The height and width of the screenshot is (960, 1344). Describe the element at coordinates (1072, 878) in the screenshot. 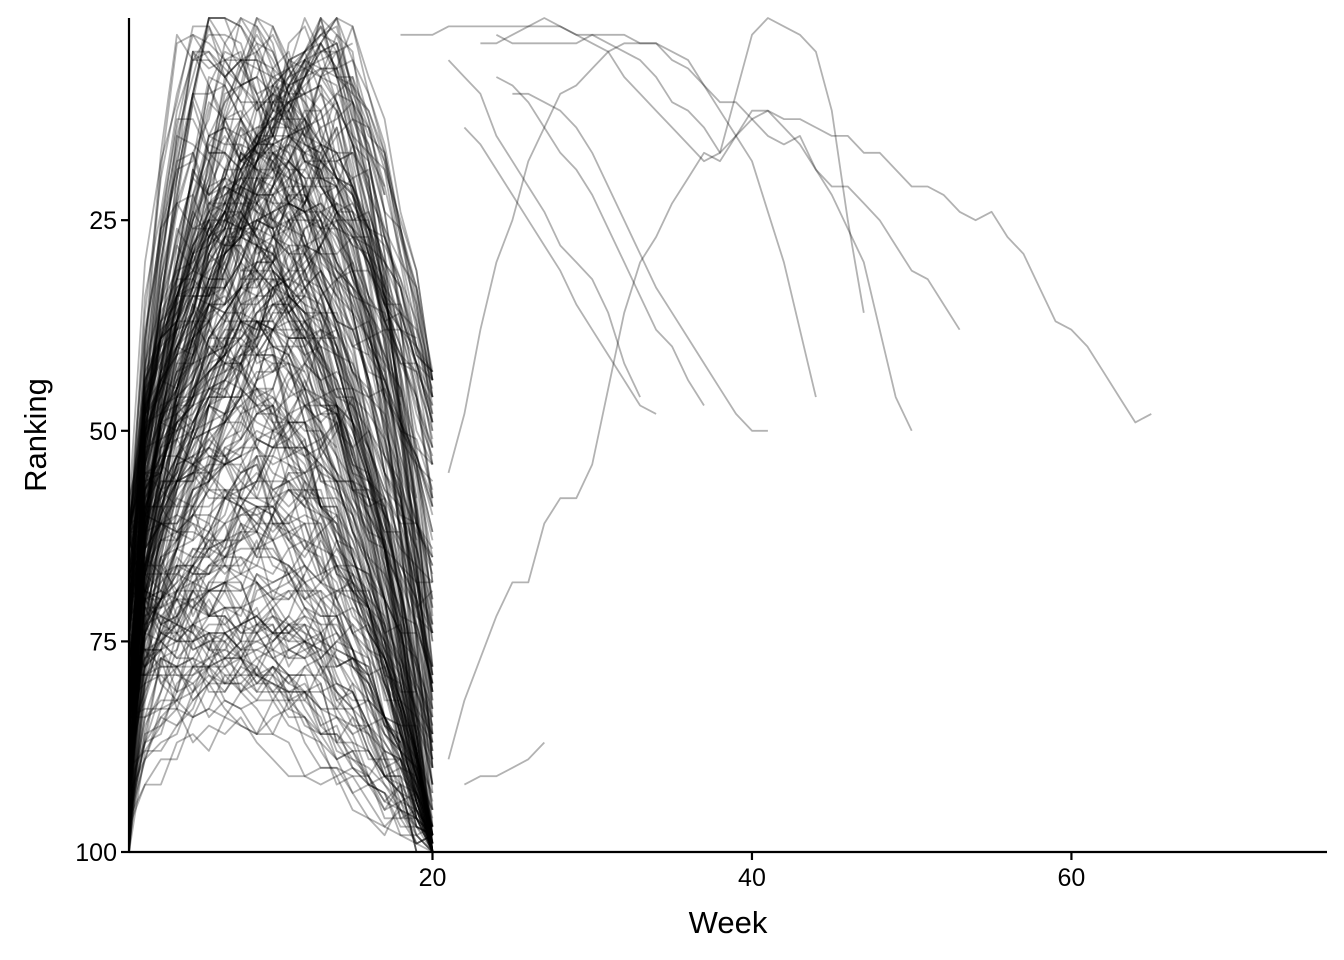

I see `x-tick-label: 60` at that location.